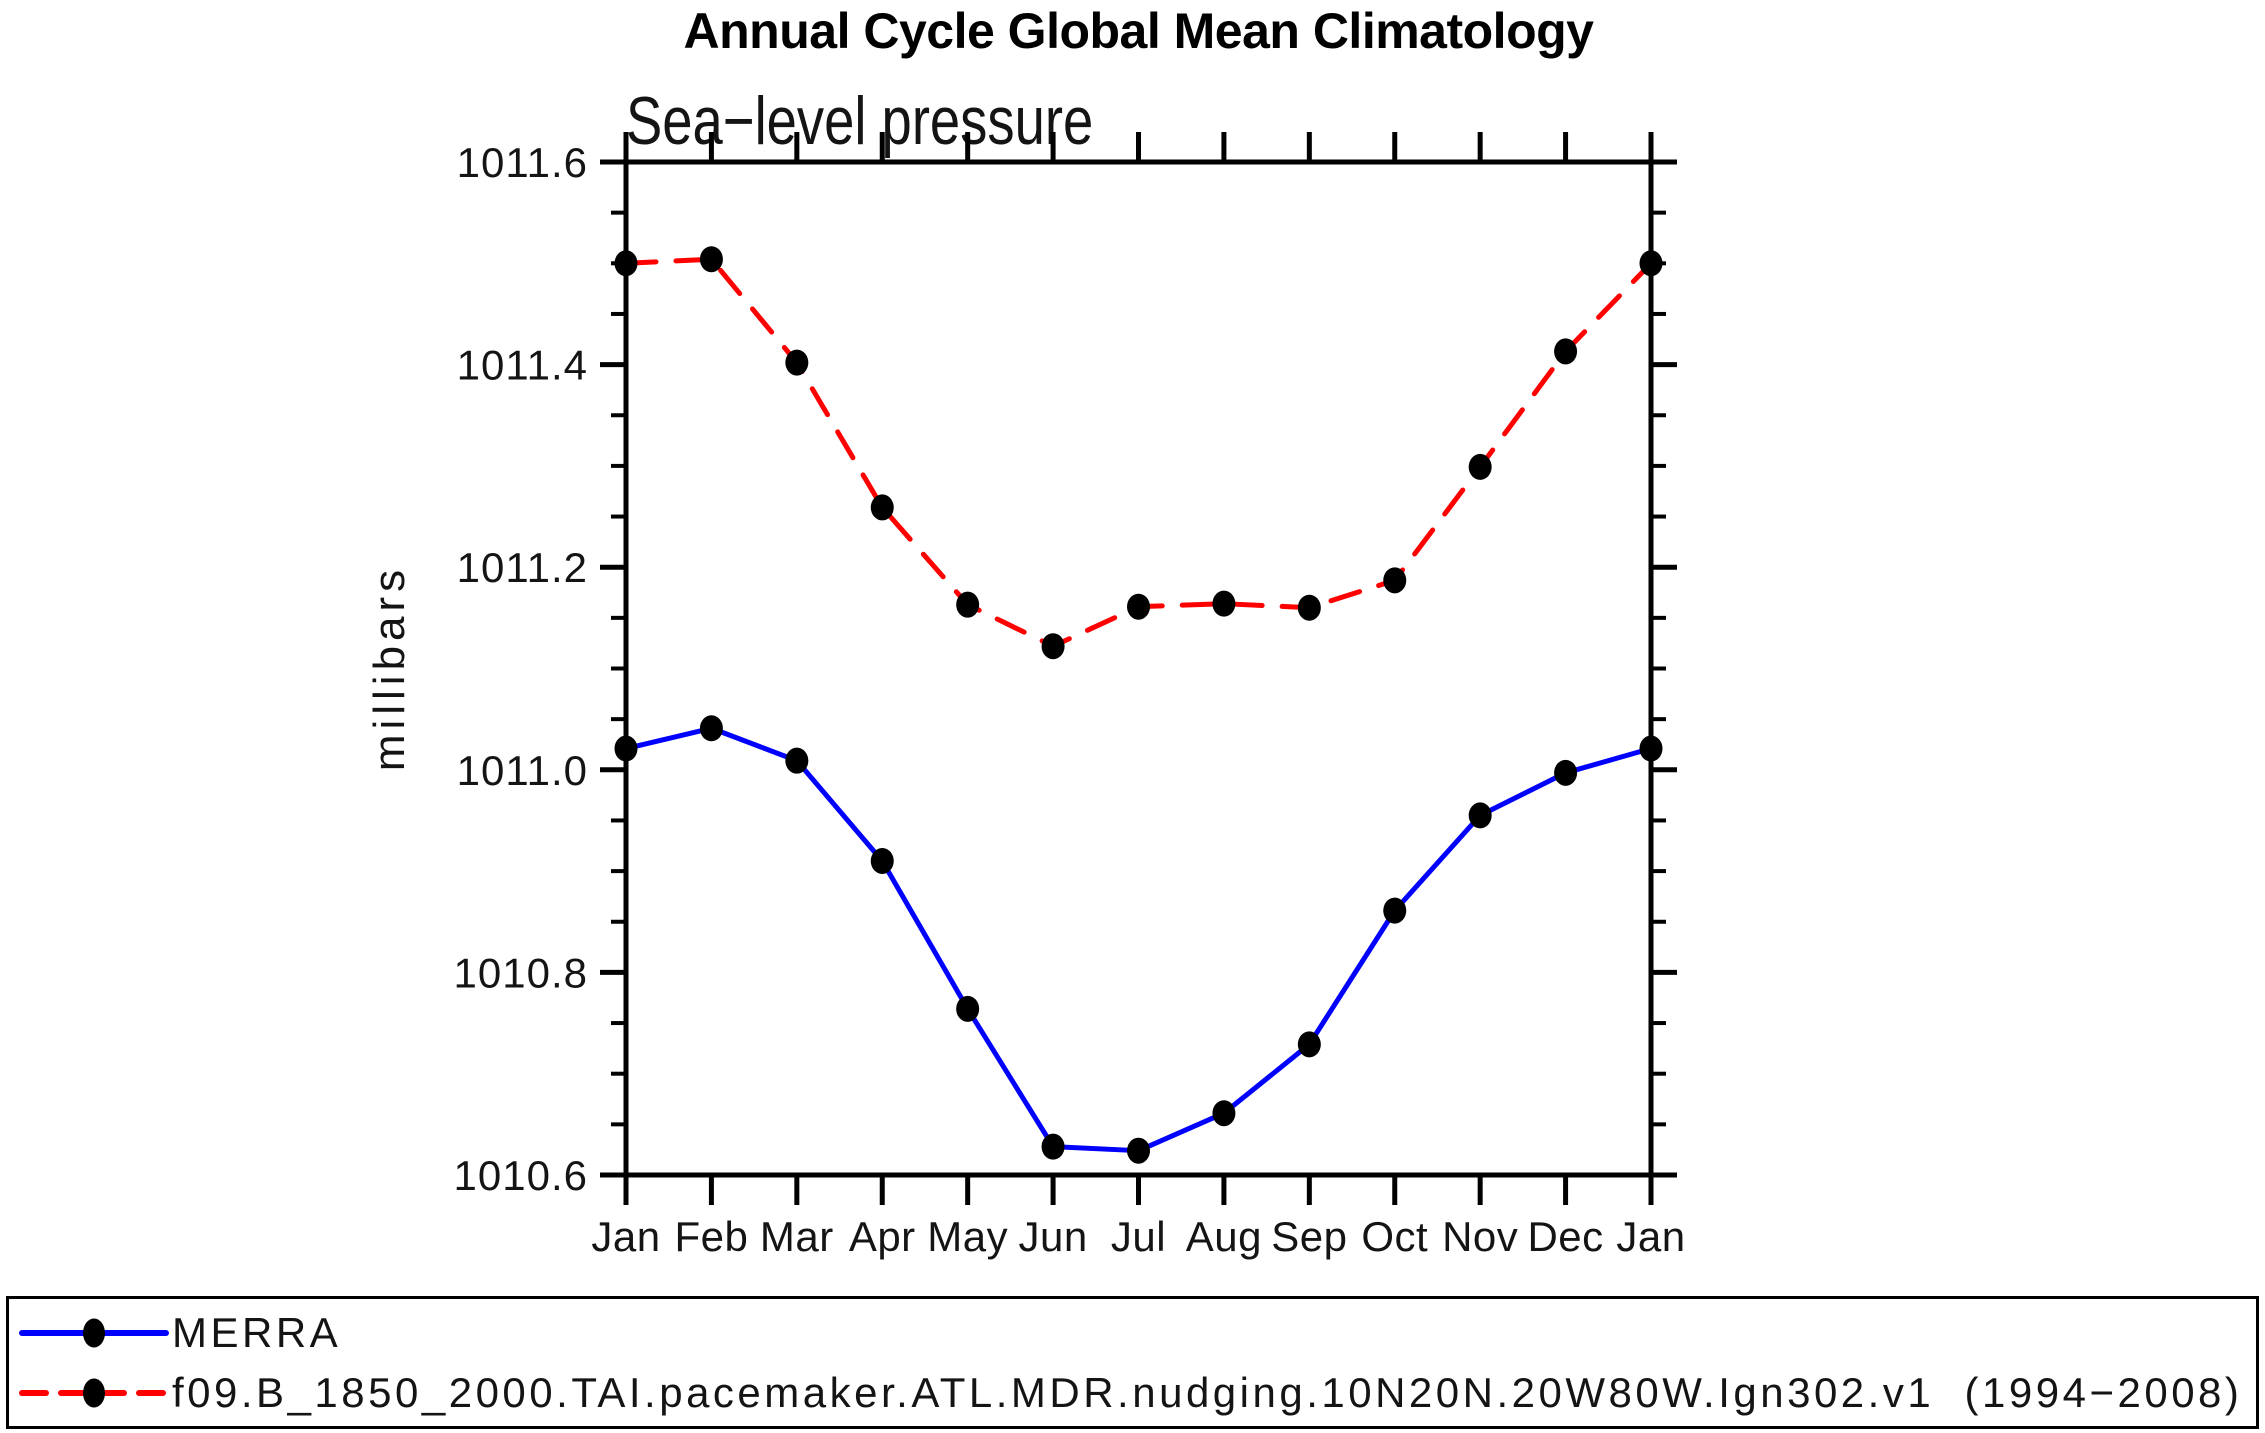 Image resolution: width=2265 pixels, height=1433 pixels. I want to click on series-1-line, so click(1138, 452).